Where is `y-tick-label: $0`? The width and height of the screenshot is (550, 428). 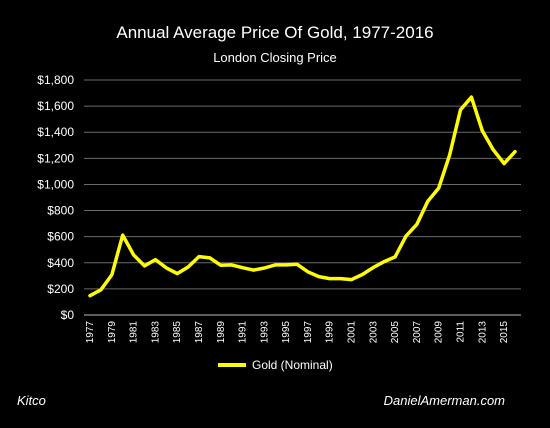 y-tick-label: $0 is located at coordinates (68, 315).